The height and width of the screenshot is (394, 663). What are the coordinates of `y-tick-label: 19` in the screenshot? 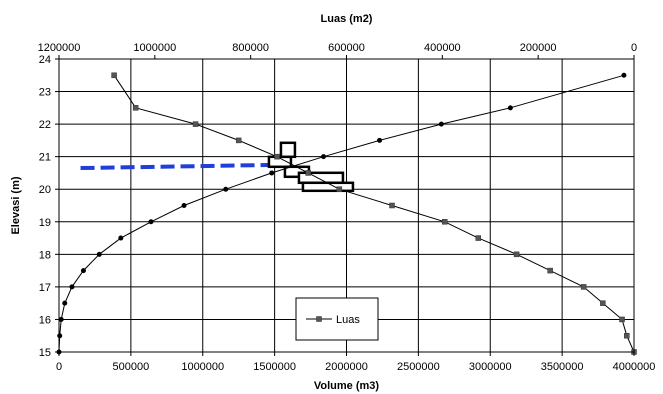 It's located at (45, 223).